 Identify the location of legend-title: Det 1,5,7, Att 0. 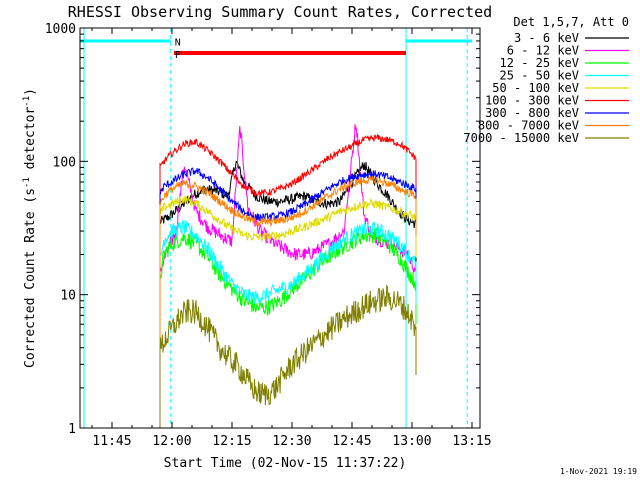
(571, 22).